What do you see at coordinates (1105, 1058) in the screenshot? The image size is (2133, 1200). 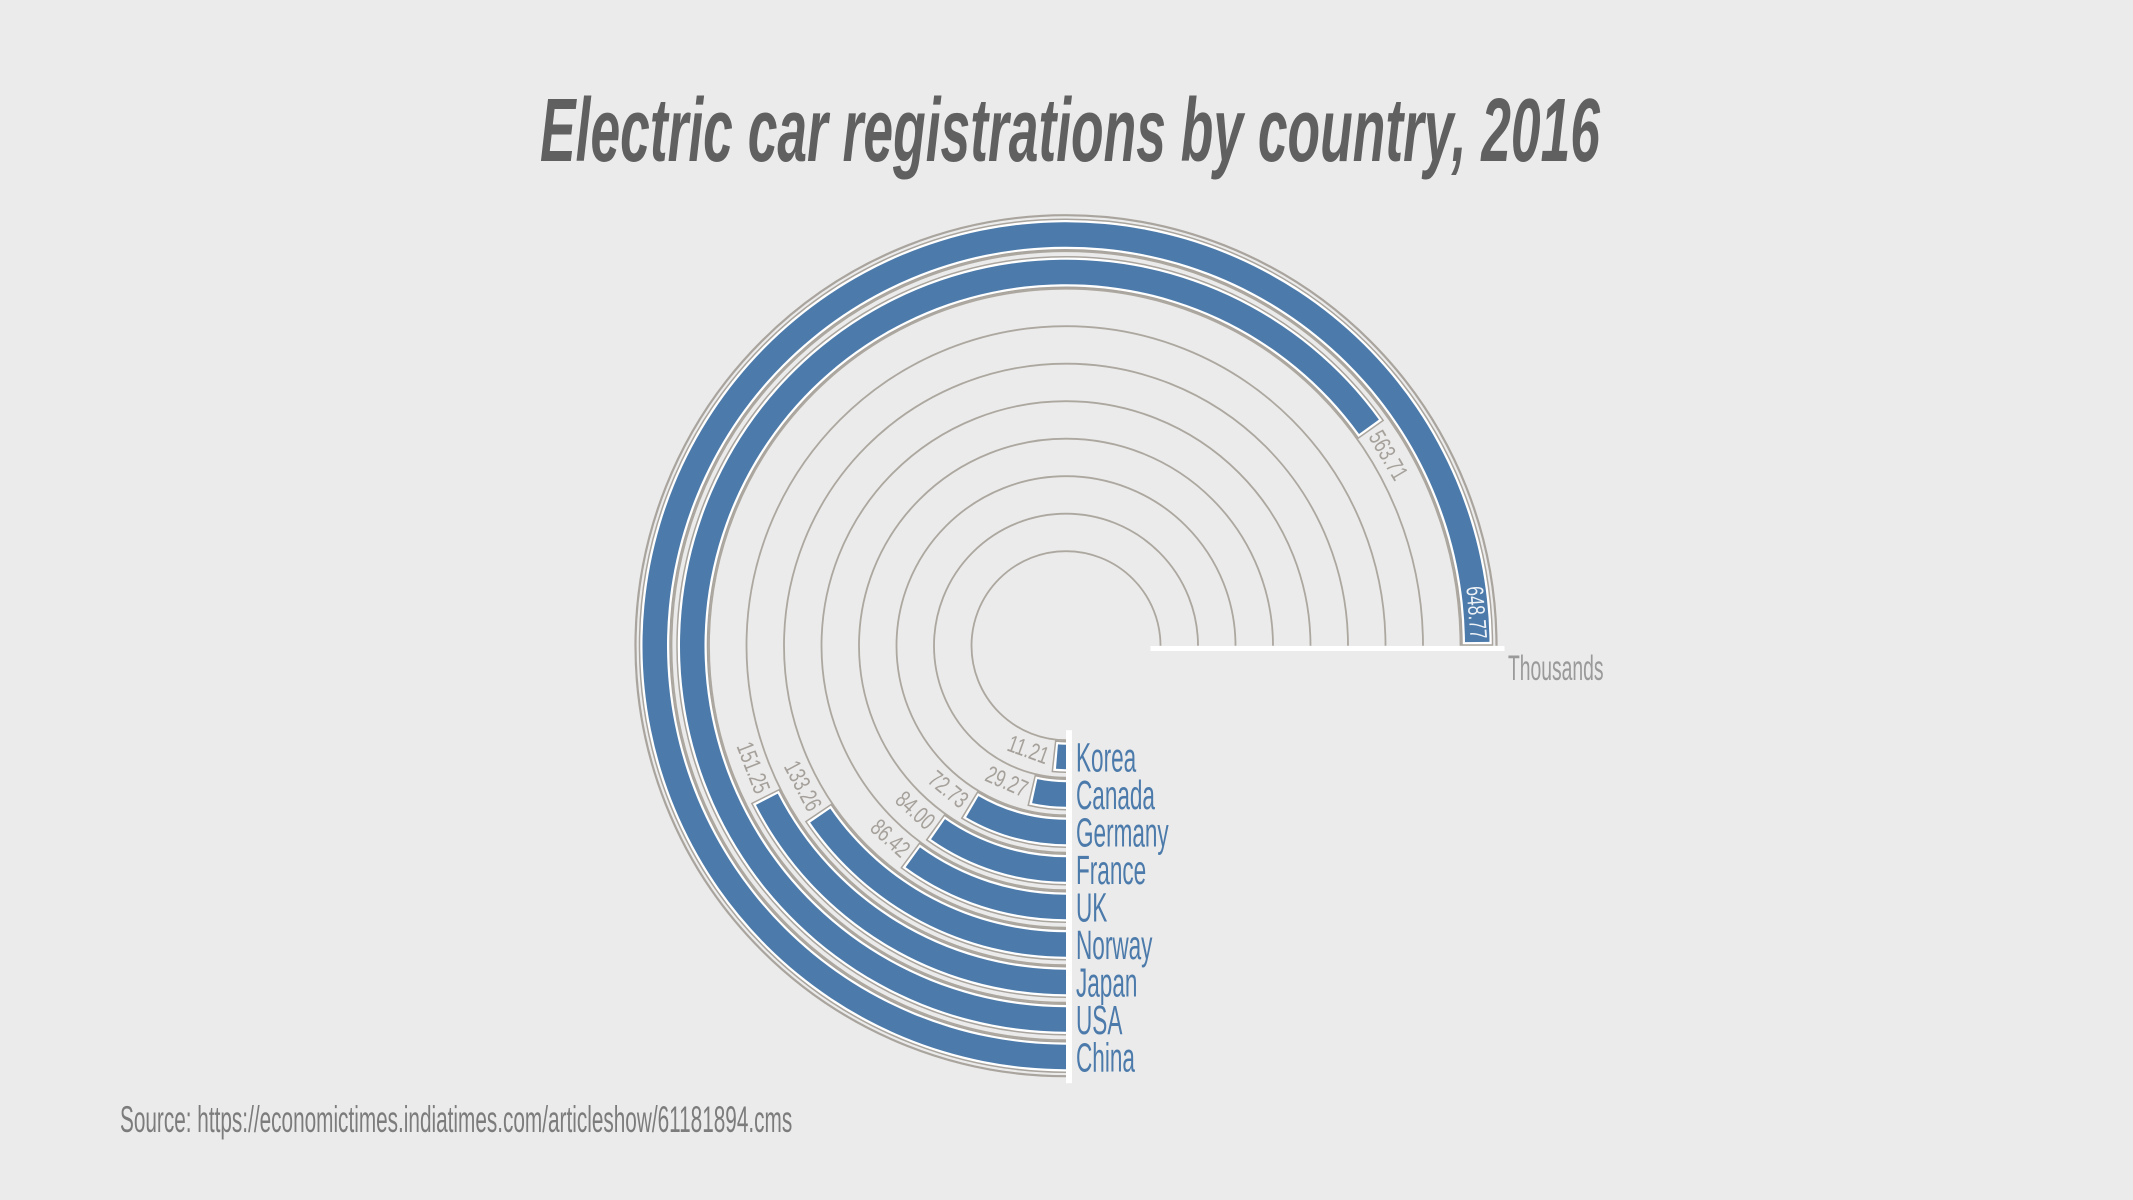 I see `svg-text: China` at bounding box center [1105, 1058].